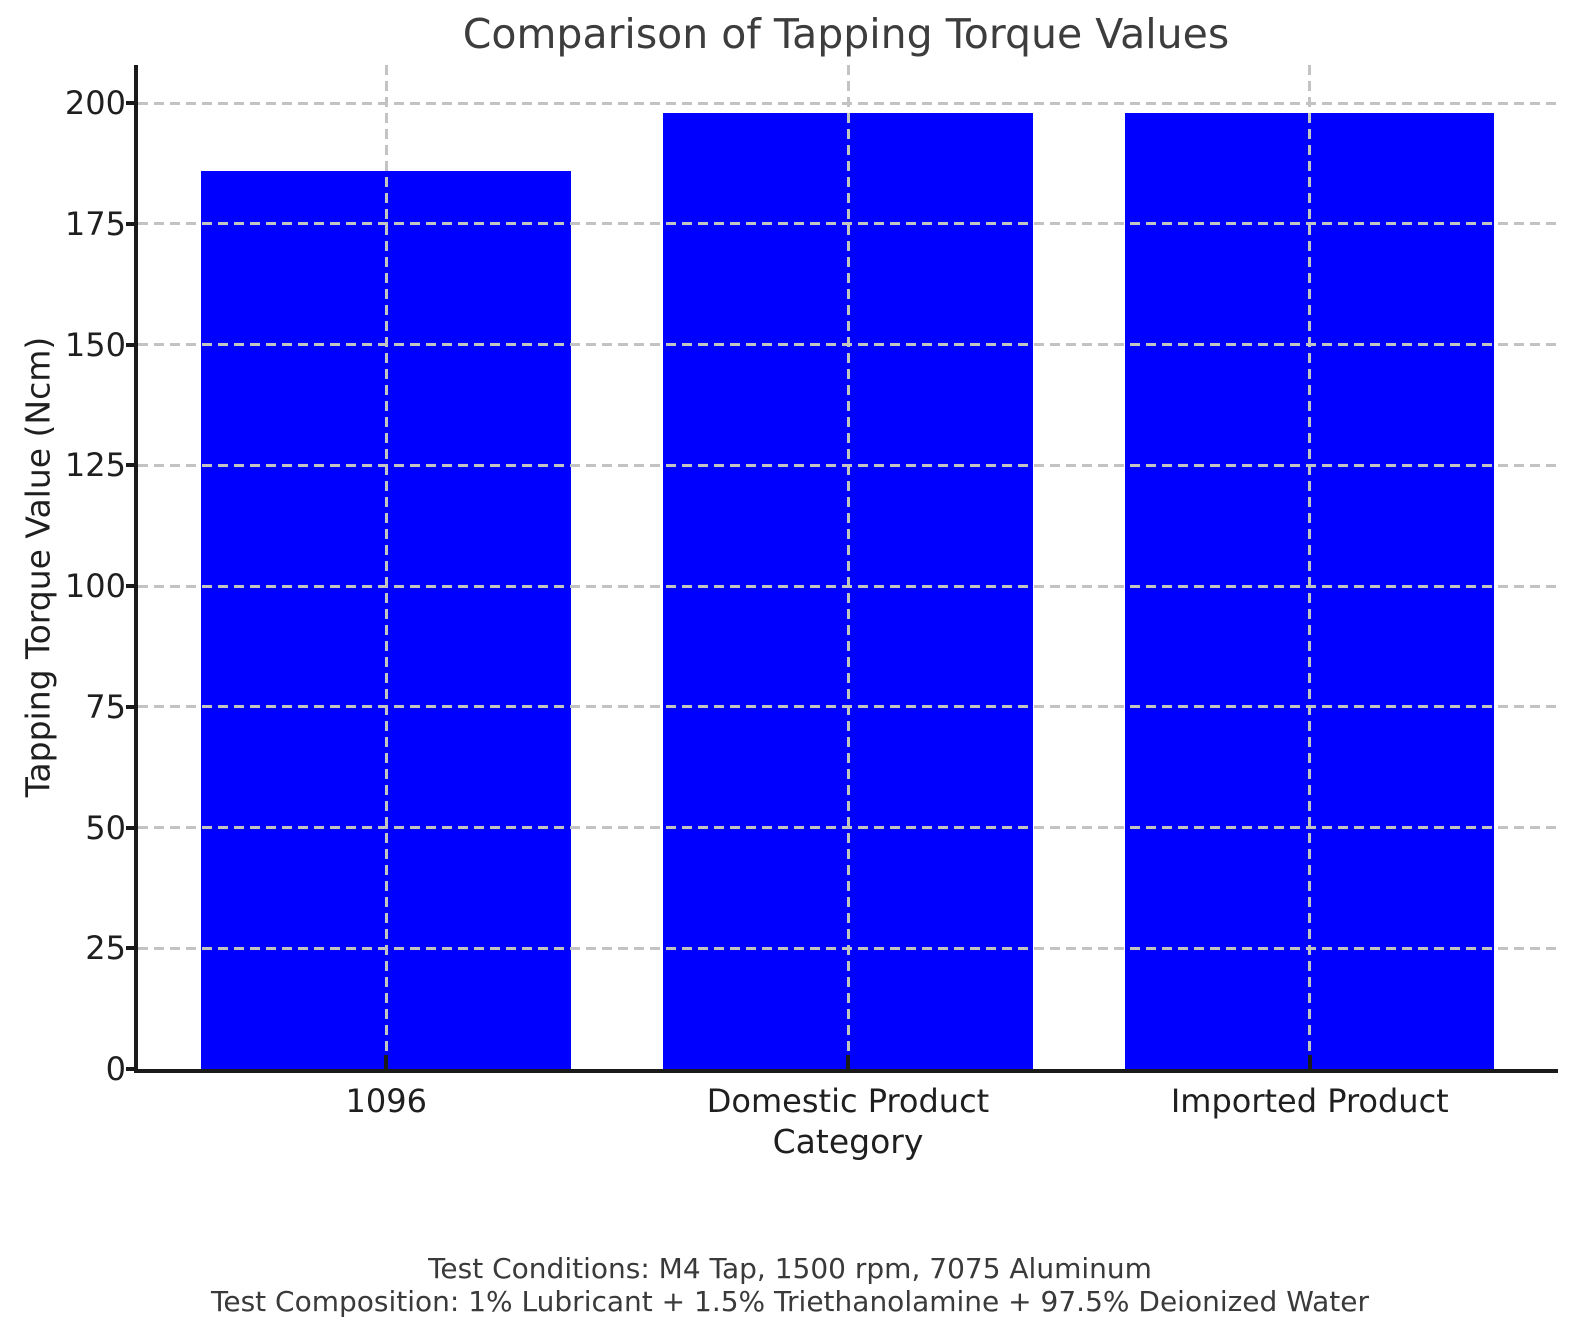 The image size is (1580, 1340). I want to click on x-tick-label-1096: 1096, so click(386, 1101).